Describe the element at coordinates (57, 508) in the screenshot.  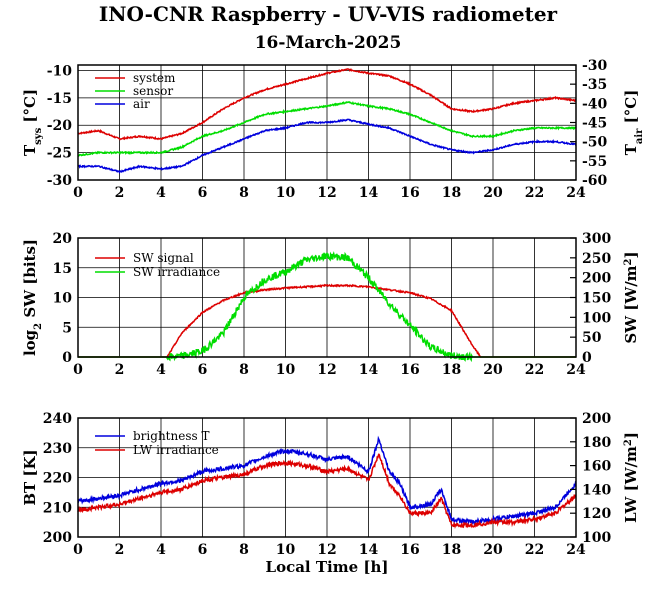
I see `y-tick-label: 210` at that location.